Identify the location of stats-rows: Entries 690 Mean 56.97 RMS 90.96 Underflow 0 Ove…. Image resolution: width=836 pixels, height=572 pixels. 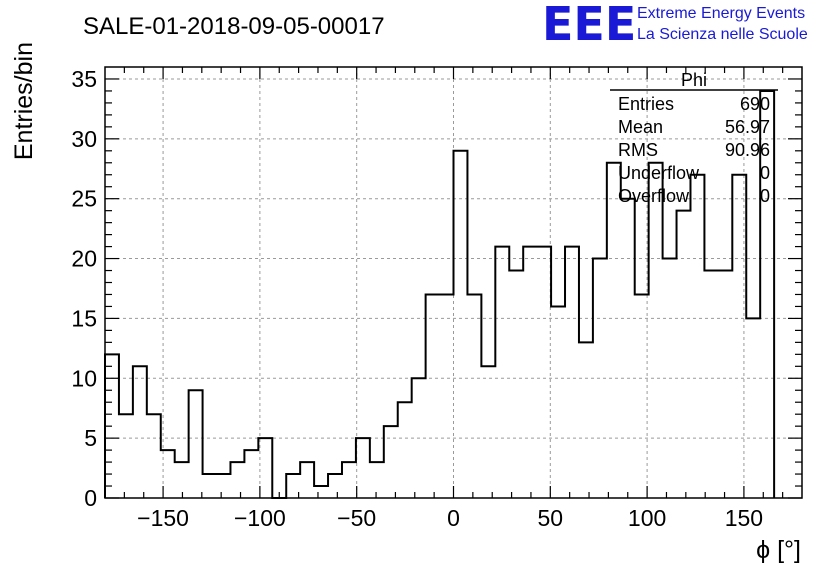
(694, 150).